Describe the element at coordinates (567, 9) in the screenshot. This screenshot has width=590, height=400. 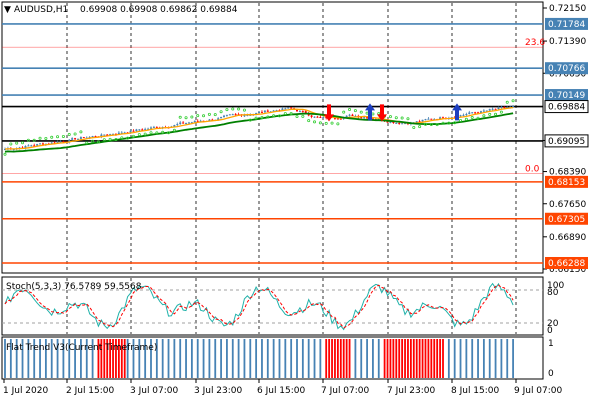
I see `price-tick-label: 0.72150` at that location.